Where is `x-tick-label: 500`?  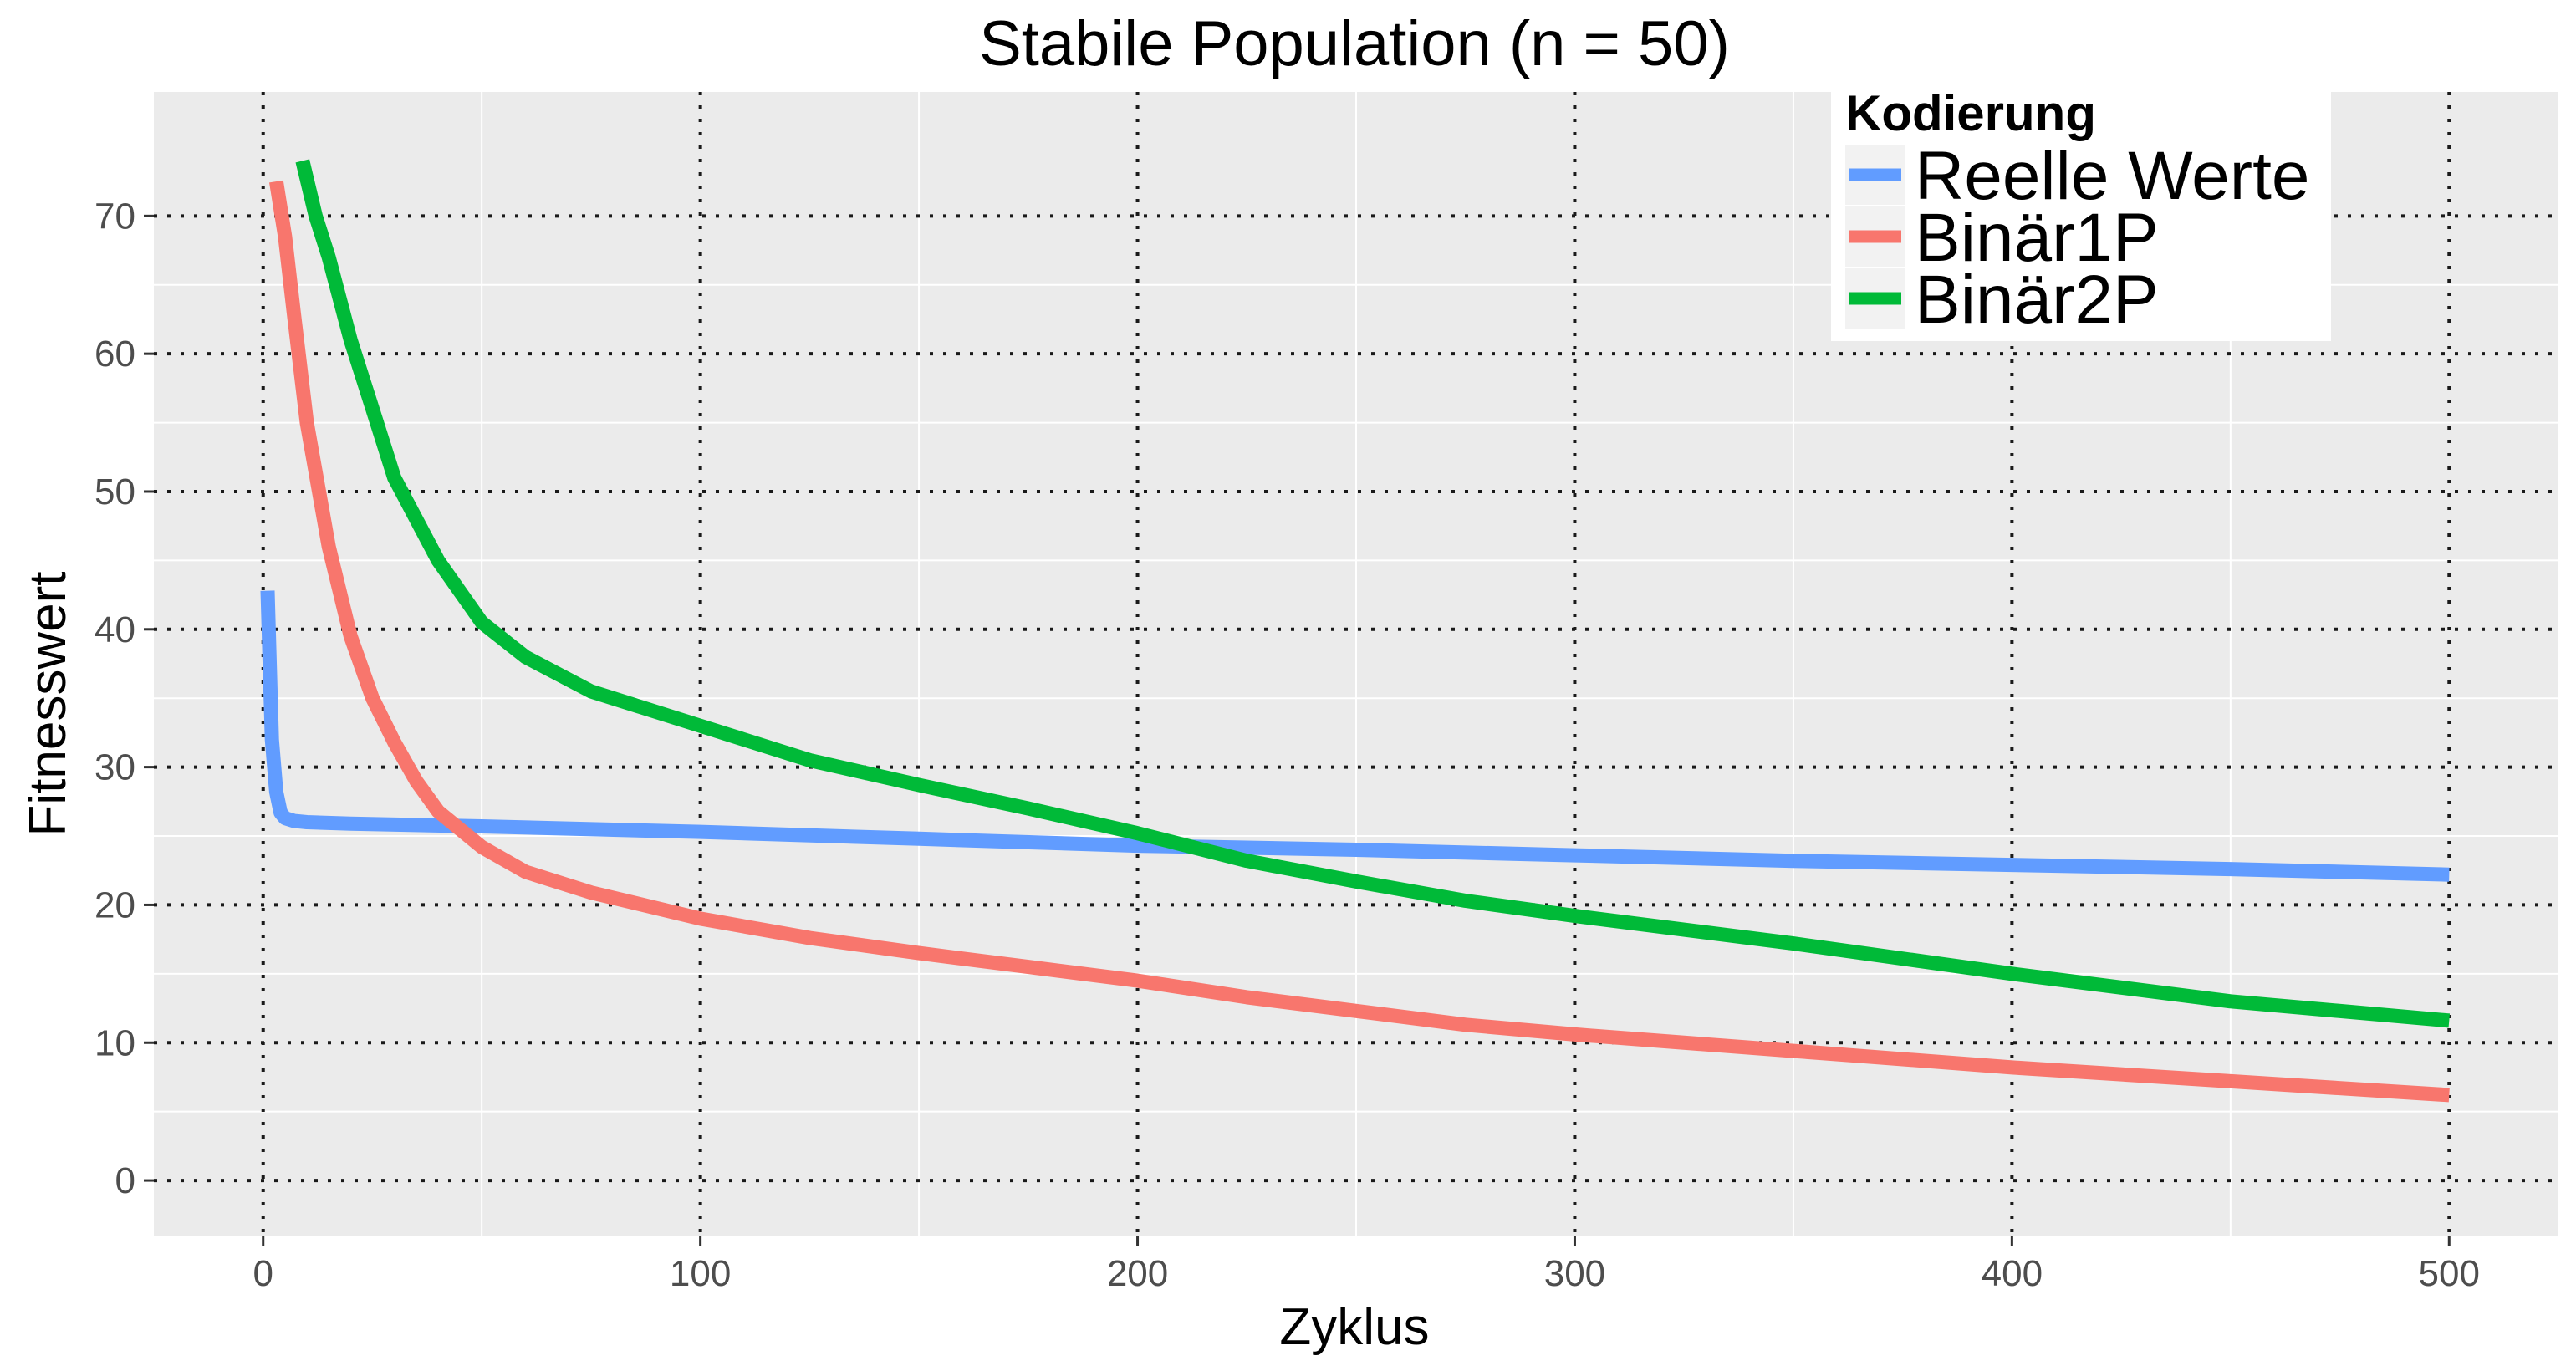
x-tick-label: 500 is located at coordinates (2449, 1273).